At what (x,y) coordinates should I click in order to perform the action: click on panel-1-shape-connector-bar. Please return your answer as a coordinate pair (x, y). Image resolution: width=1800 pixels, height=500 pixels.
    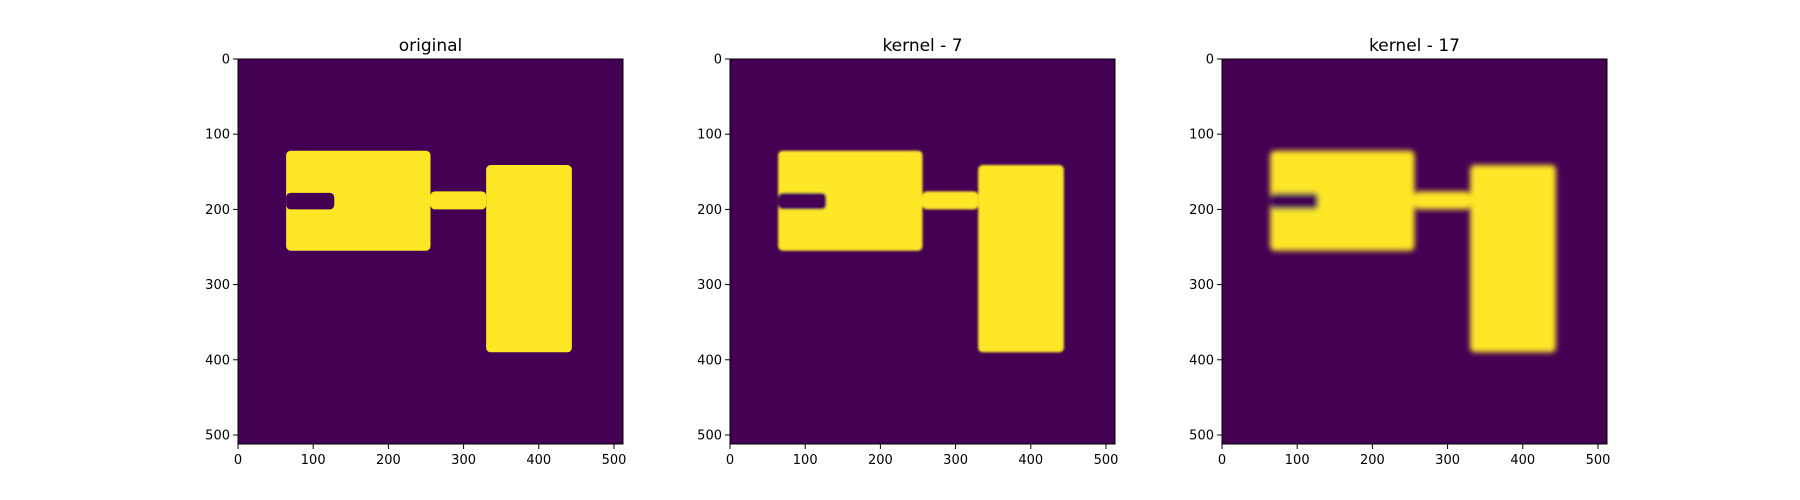
    Looking at the image, I should click on (458, 200).